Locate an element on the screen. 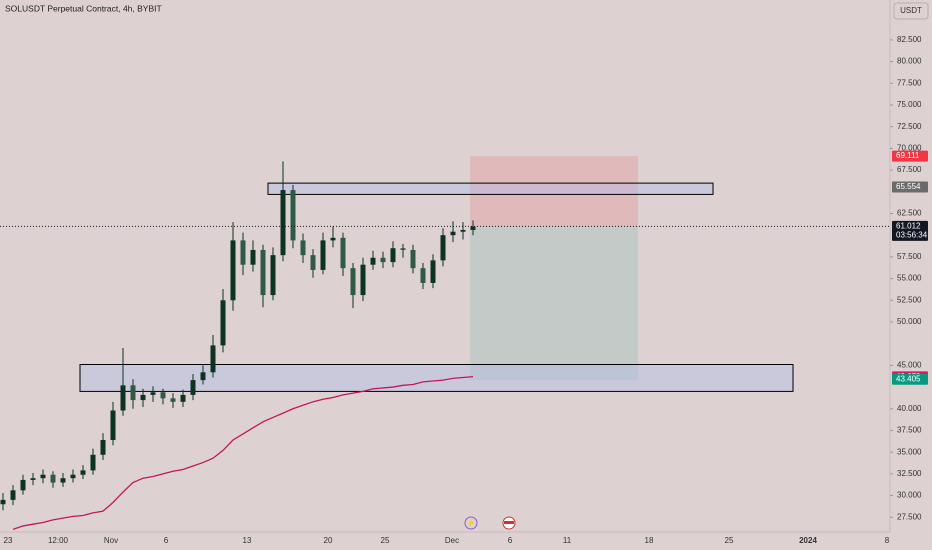  target-area is located at coordinates (554, 303).